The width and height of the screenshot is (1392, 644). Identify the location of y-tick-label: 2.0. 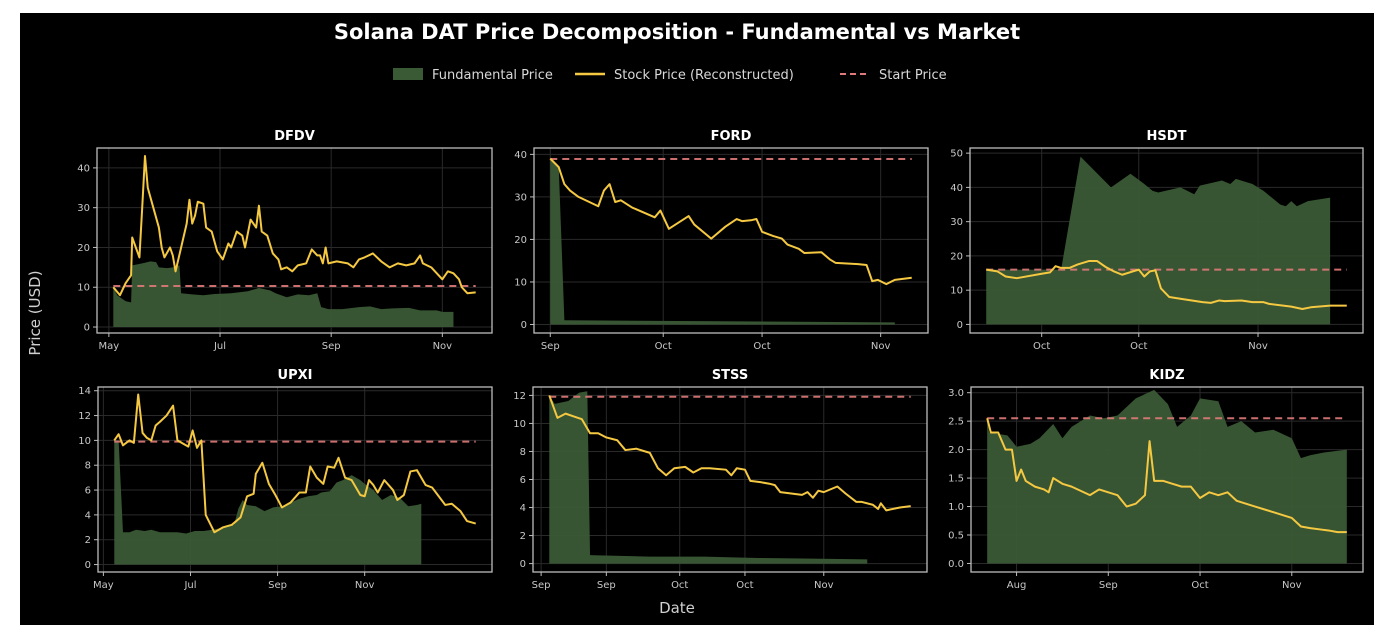
(956, 450).